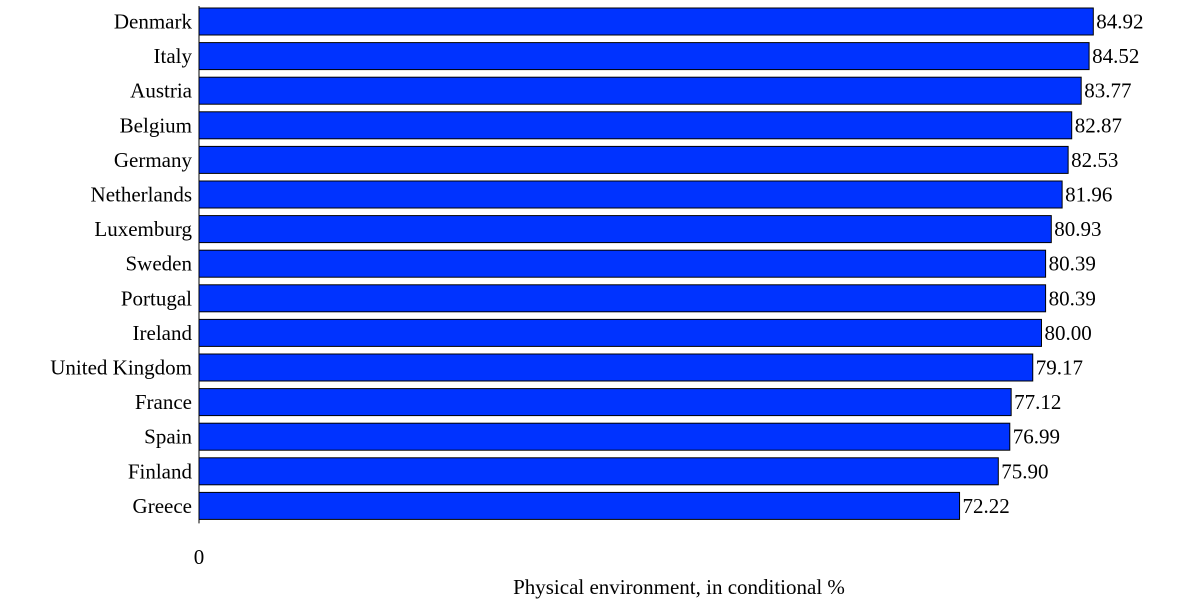  Describe the element at coordinates (168, 437) in the screenshot. I see `category-label: Spain` at that location.